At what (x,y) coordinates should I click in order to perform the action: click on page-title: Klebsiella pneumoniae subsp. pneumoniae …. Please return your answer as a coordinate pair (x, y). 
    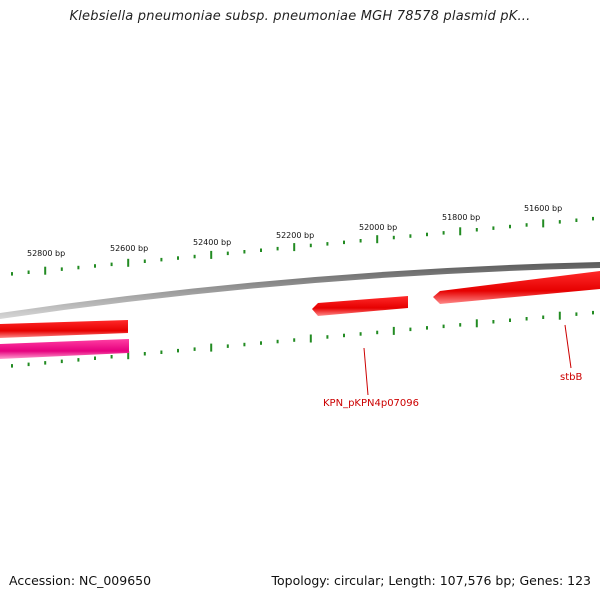
    Looking at the image, I should click on (300, 16).